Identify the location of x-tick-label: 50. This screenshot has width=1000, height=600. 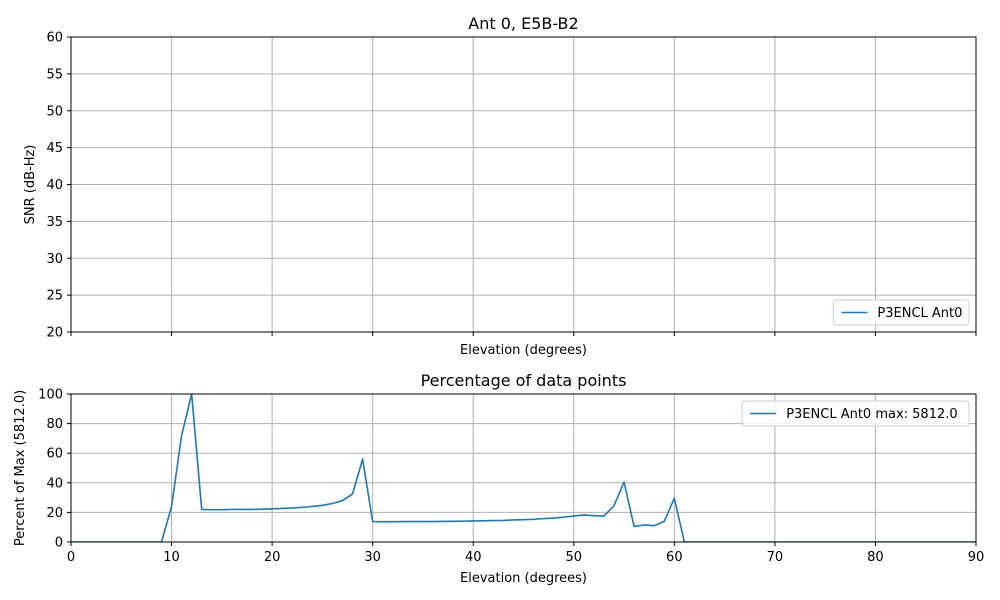
(574, 557).